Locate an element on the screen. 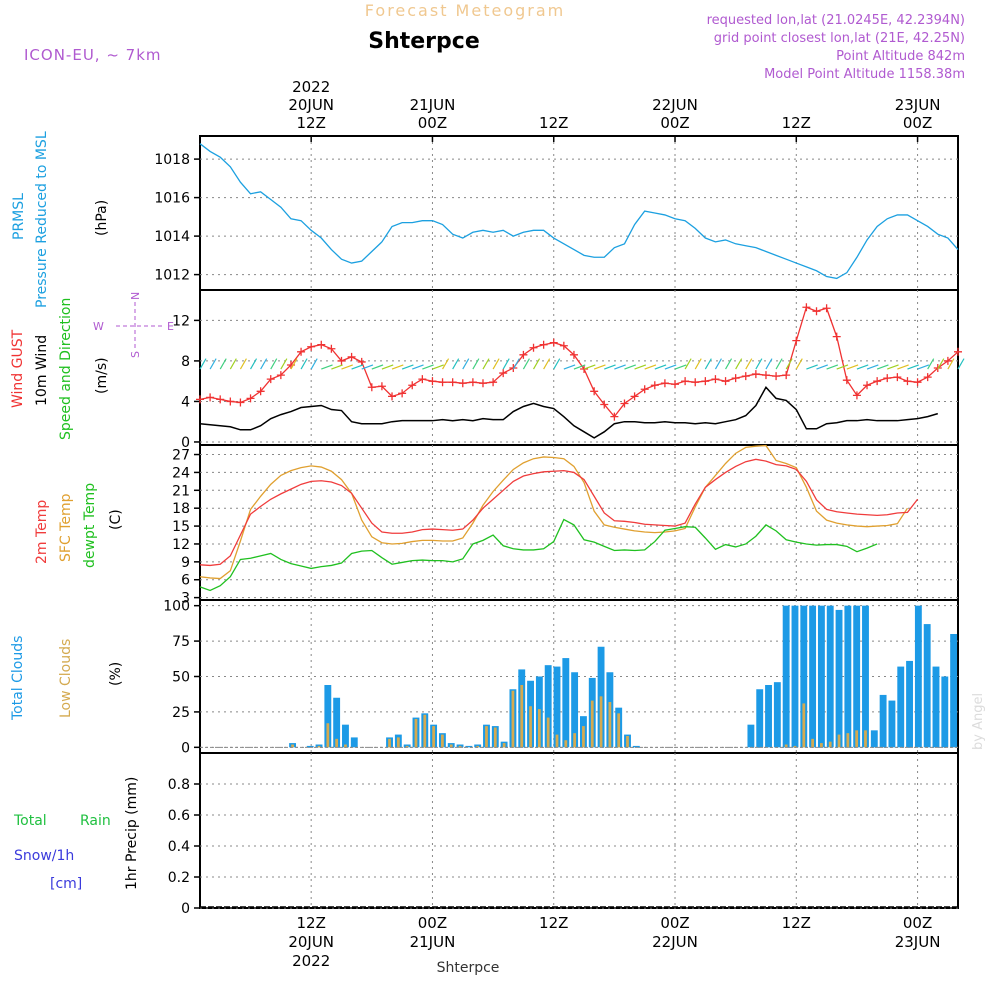 The height and width of the screenshot is (1000, 1000). ytick-label-clouds: 25 is located at coordinates (181, 713).